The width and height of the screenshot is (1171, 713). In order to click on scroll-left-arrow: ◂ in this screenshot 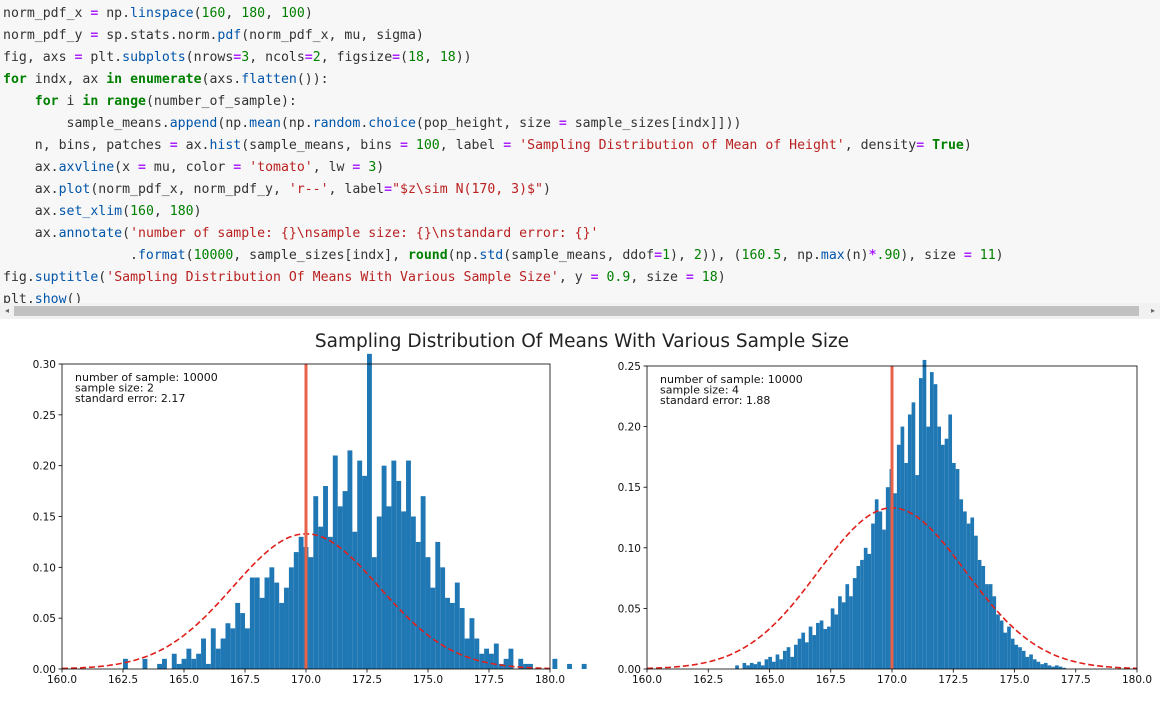, I will do `click(6, 310)`.